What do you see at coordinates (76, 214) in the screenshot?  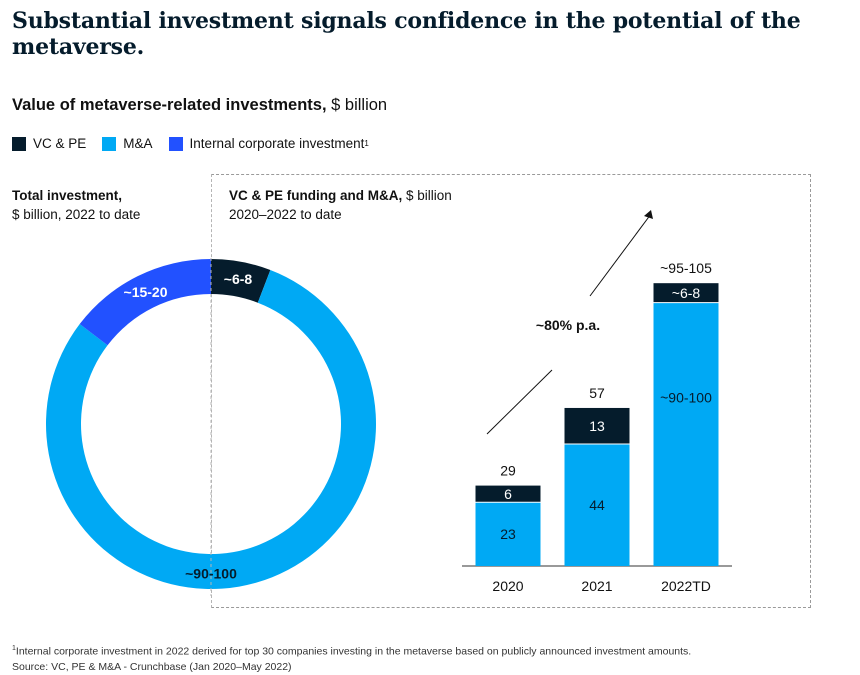 I see `left-panel-subtitle: $ billion, 2022 to date` at bounding box center [76, 214].